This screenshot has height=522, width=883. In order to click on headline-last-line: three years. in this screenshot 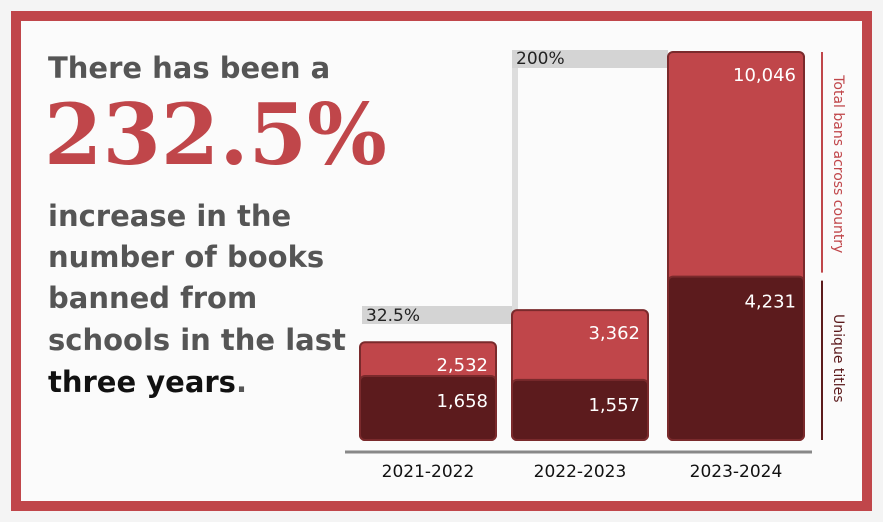, I will do `click(147, 382)`.